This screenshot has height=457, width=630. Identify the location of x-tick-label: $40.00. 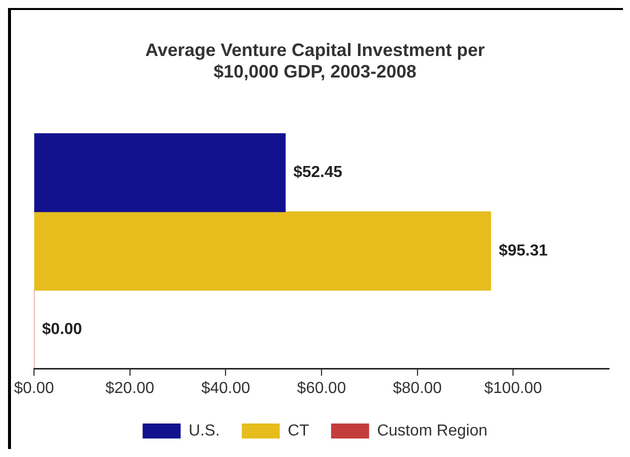
(225, 388).